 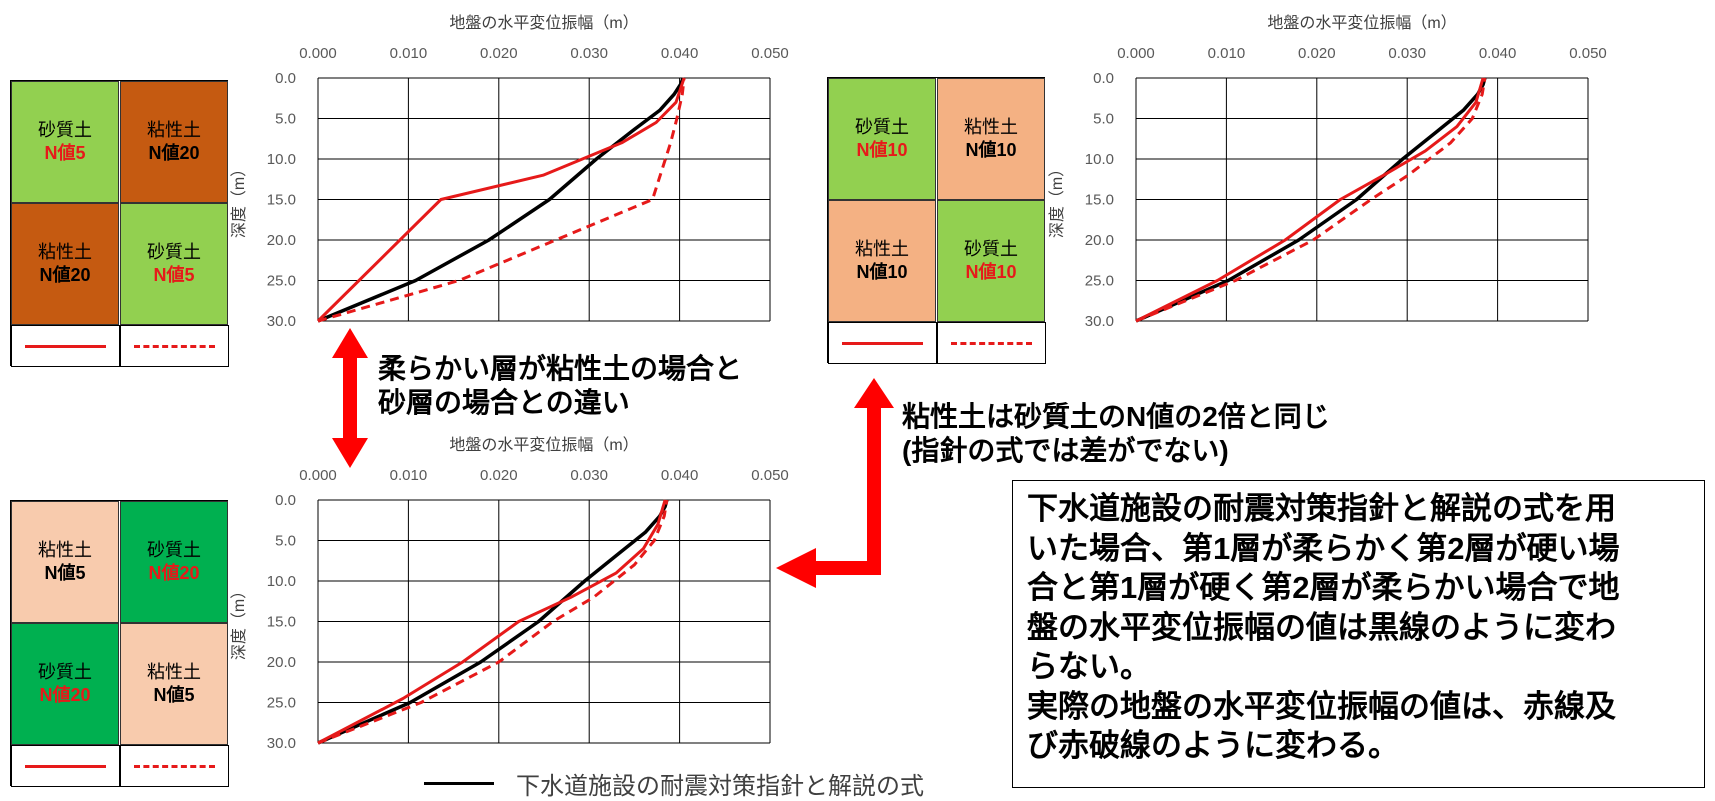 I want to click on y-axis-title: 深度（m）, so click(x=1057, y=199).